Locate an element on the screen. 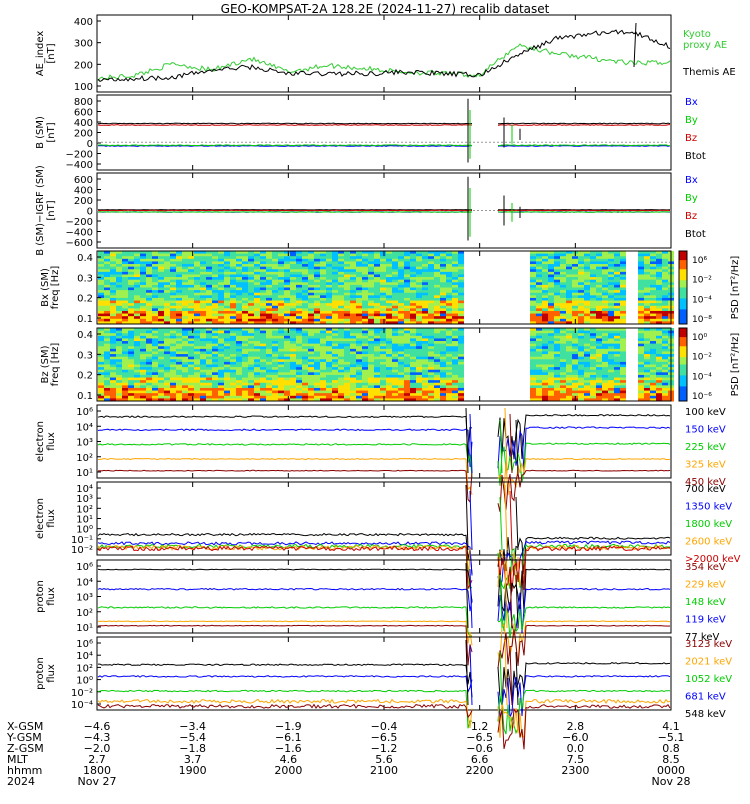 This screenshot has height=804, width=750. spectrogram-bxspec is located at coordinates (386, 288).